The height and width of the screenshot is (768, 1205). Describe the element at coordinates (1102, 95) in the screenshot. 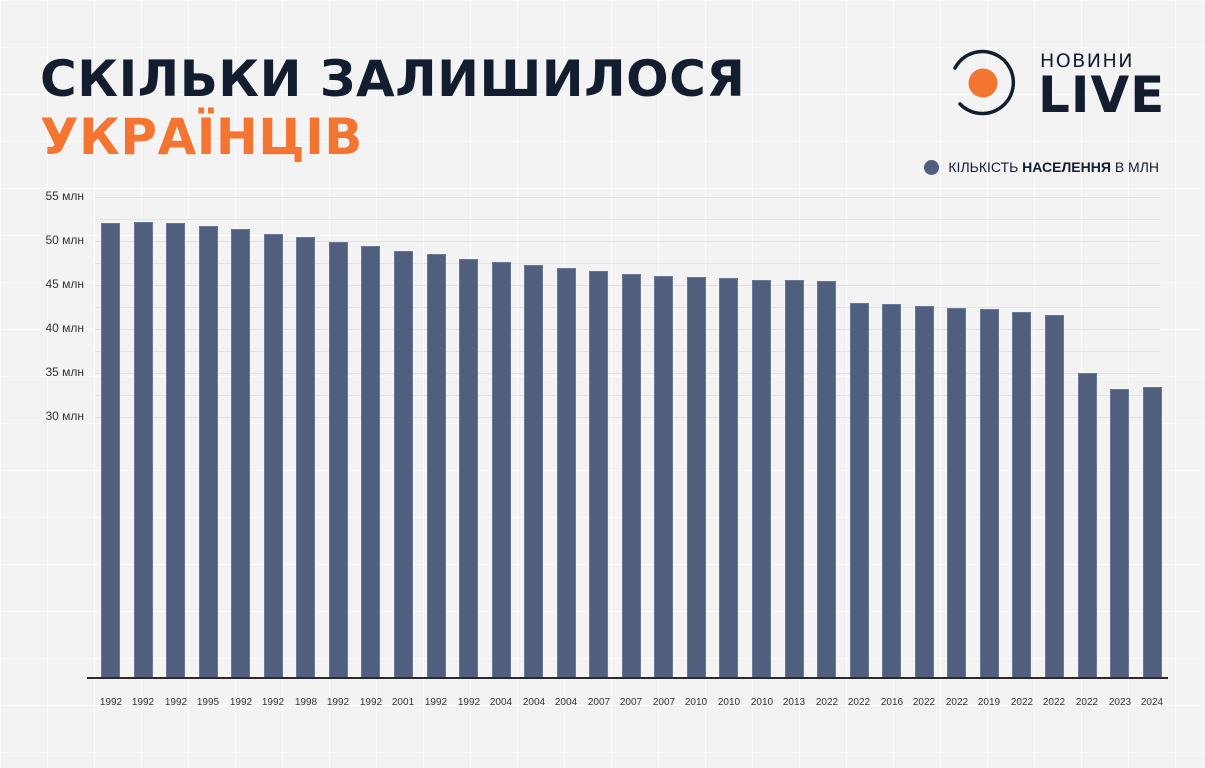

I see `logo-text-live: LIVE` at that location.